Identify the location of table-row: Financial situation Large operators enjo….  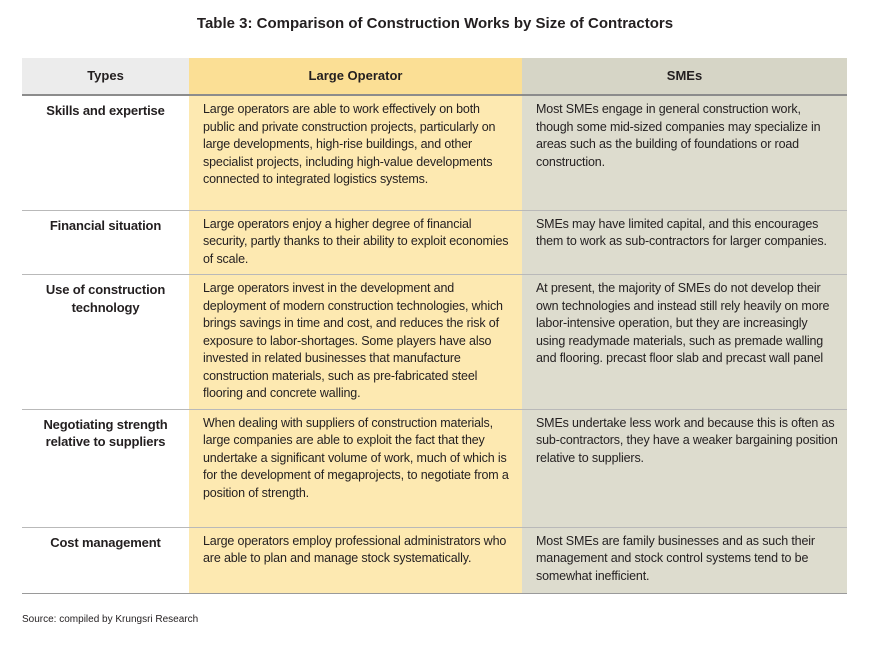
(434, 242).